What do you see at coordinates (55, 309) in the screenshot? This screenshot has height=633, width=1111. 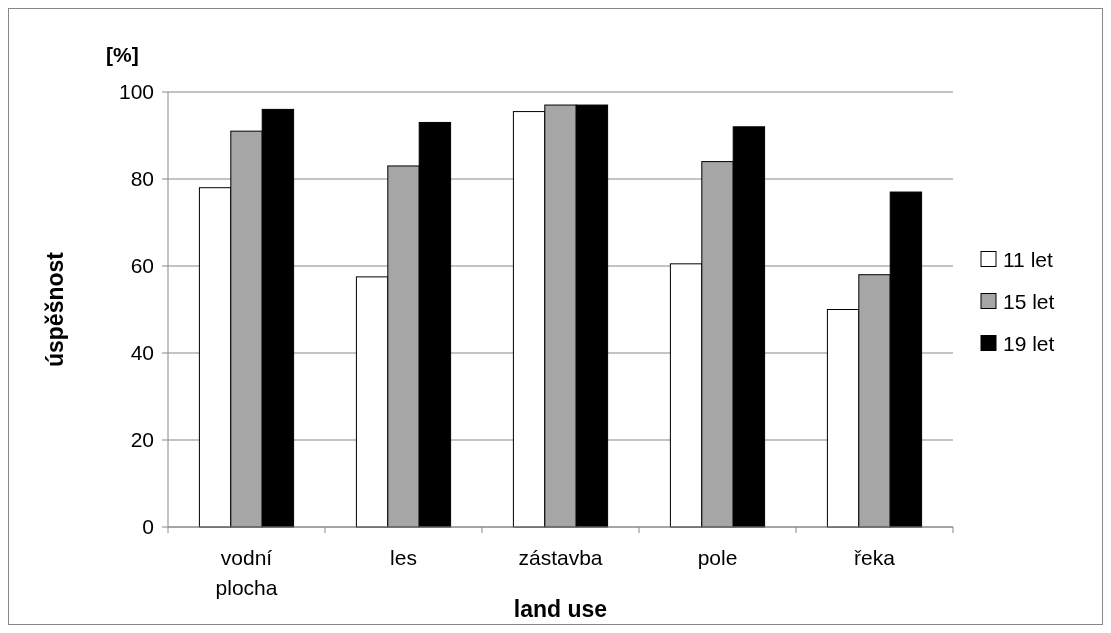 I see `y-axis-title: úspěšnost` at bounding box center [55, 309].